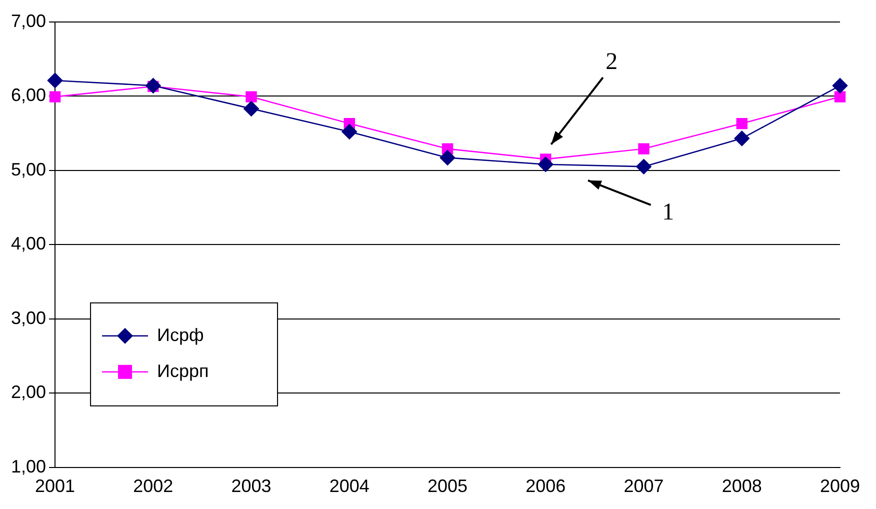 This screenshot has width=876, height=509. I want to click on x-tick-label: 2002, so click(153, 486).